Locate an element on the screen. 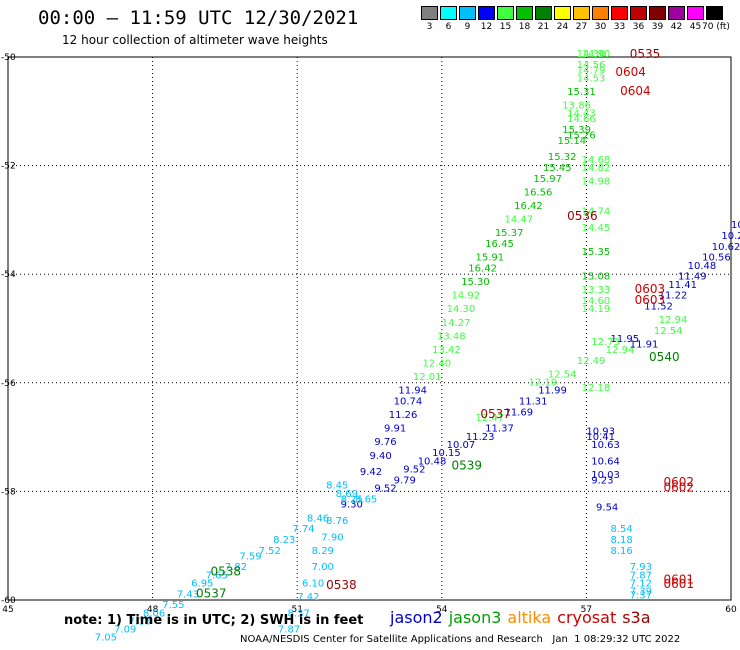  wave-height-value: 16.56 is located at coordinates (538, 192).